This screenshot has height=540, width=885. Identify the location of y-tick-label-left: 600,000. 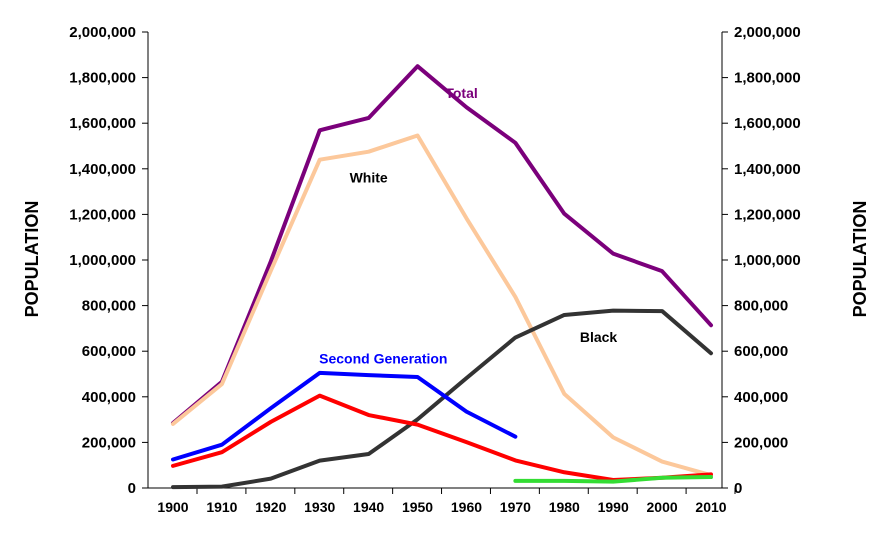
(109, 351).